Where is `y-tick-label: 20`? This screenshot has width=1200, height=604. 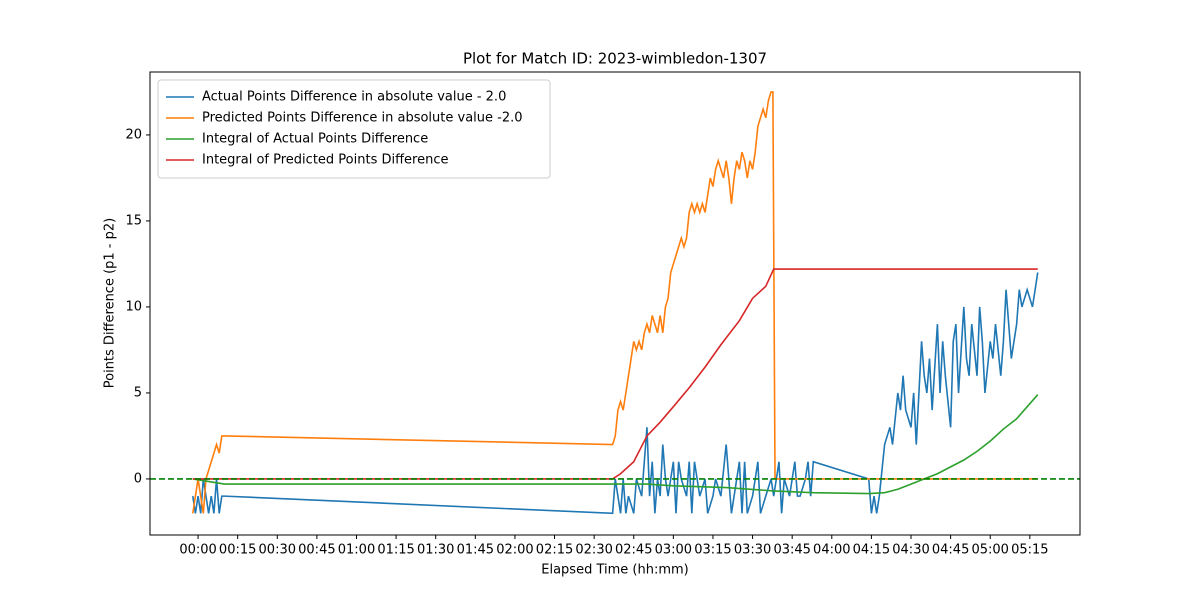 y-tick-label: 20 is located at coordinates (133, 134).